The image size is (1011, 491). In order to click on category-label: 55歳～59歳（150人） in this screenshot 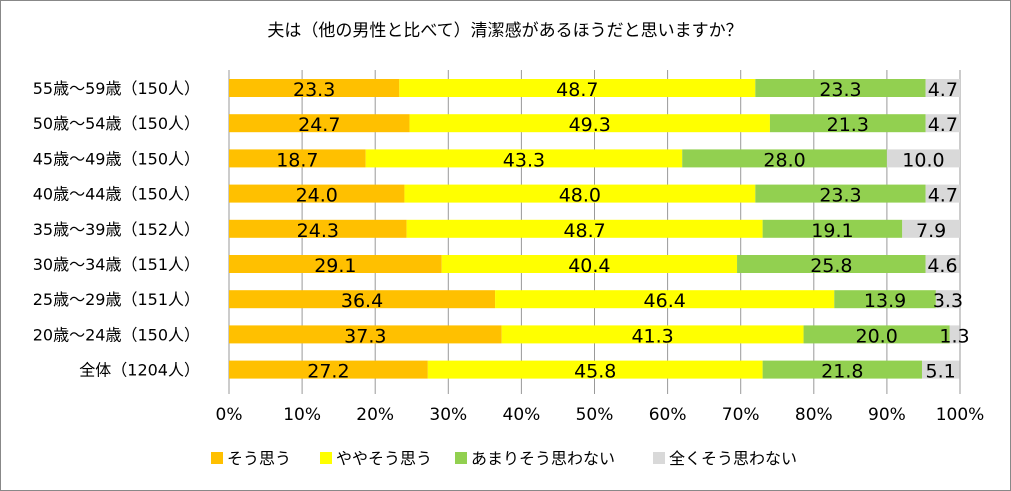, I will do `click(116, 88)`.